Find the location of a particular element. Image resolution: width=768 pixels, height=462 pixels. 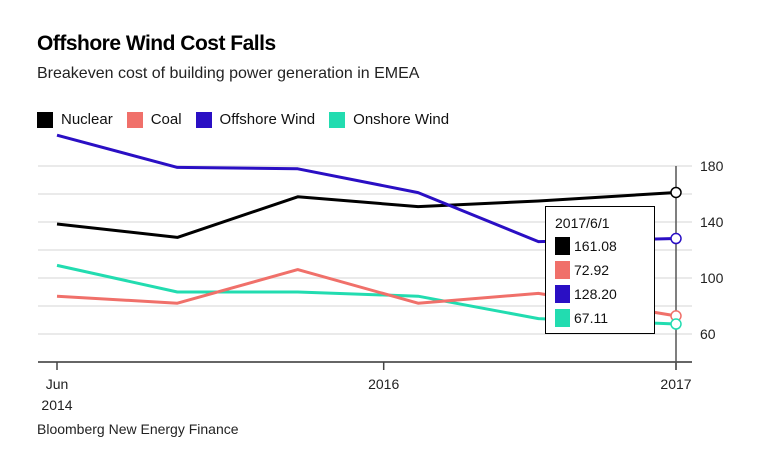

x-tick-label: 2014 is located at coordinates (56, 405).